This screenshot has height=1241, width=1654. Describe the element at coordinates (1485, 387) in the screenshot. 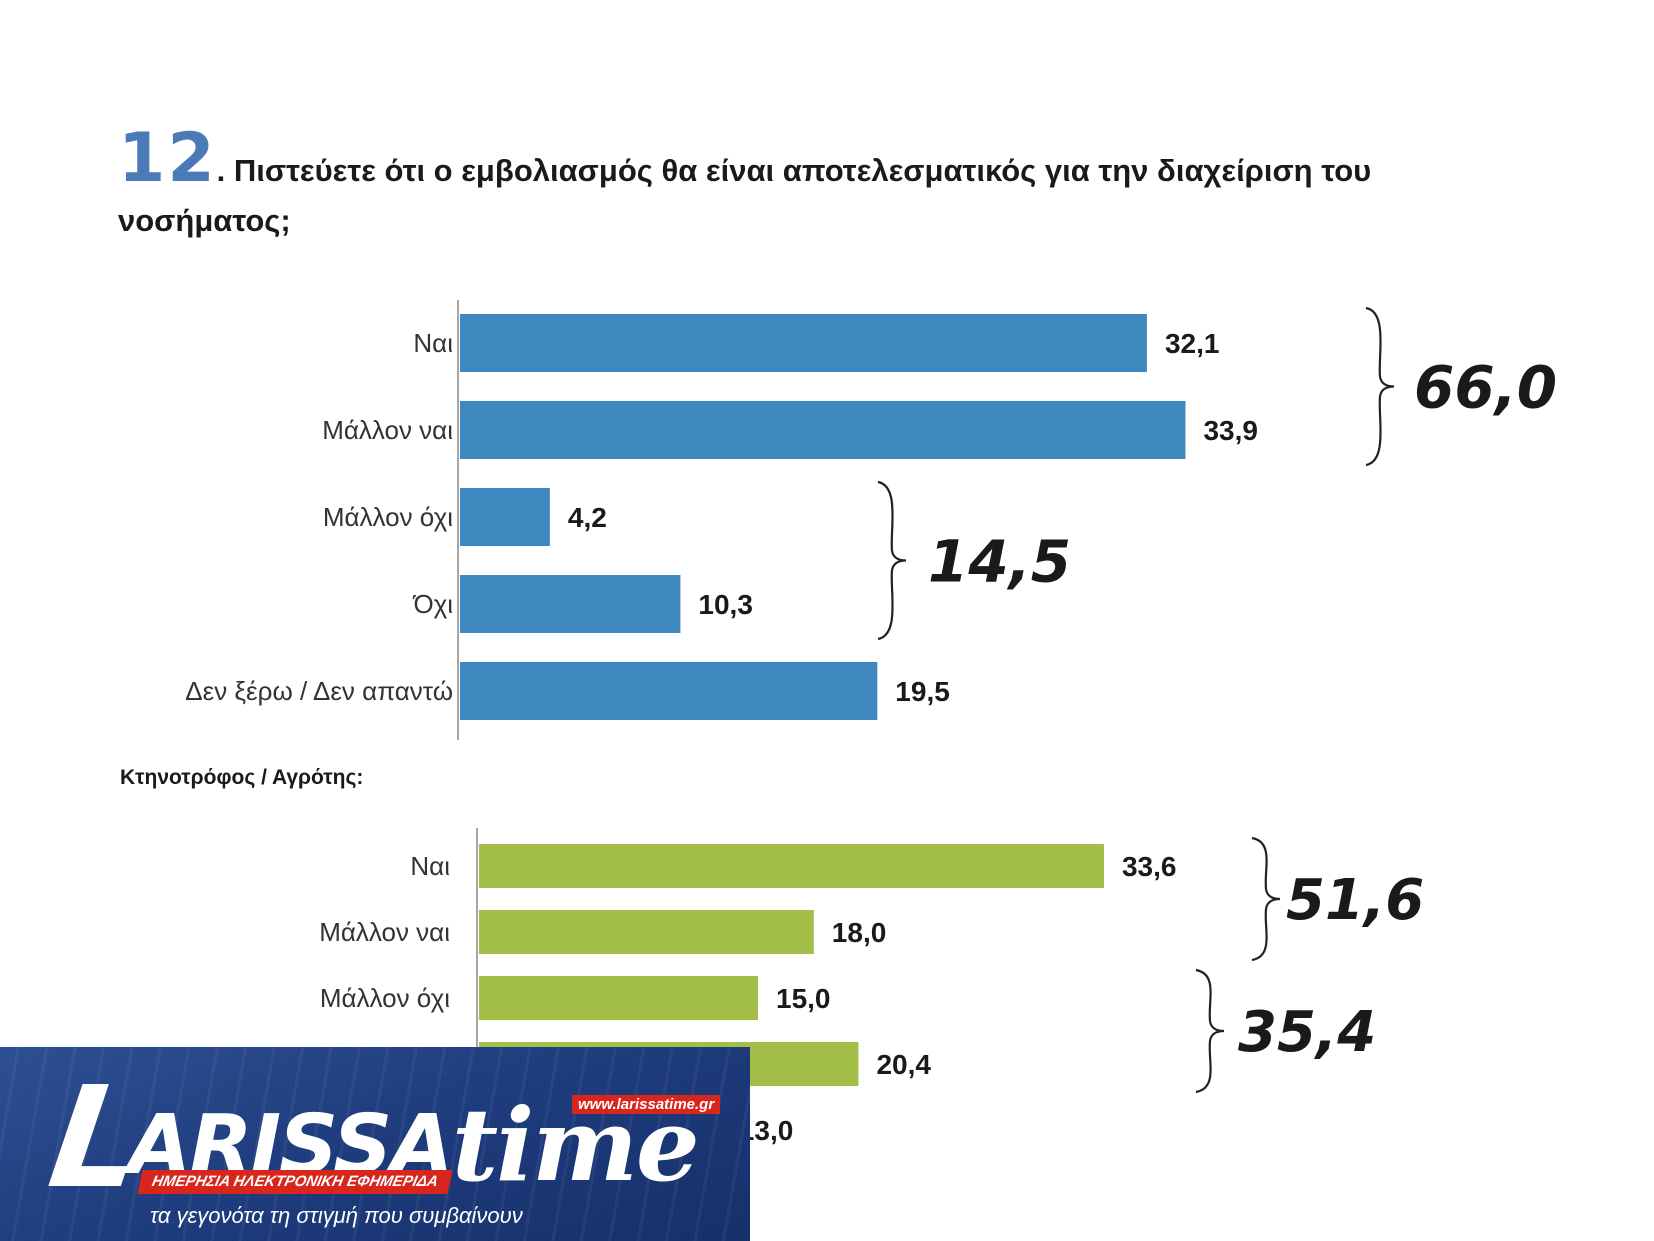

I see `chart1-group-total: 66,0` at that location.